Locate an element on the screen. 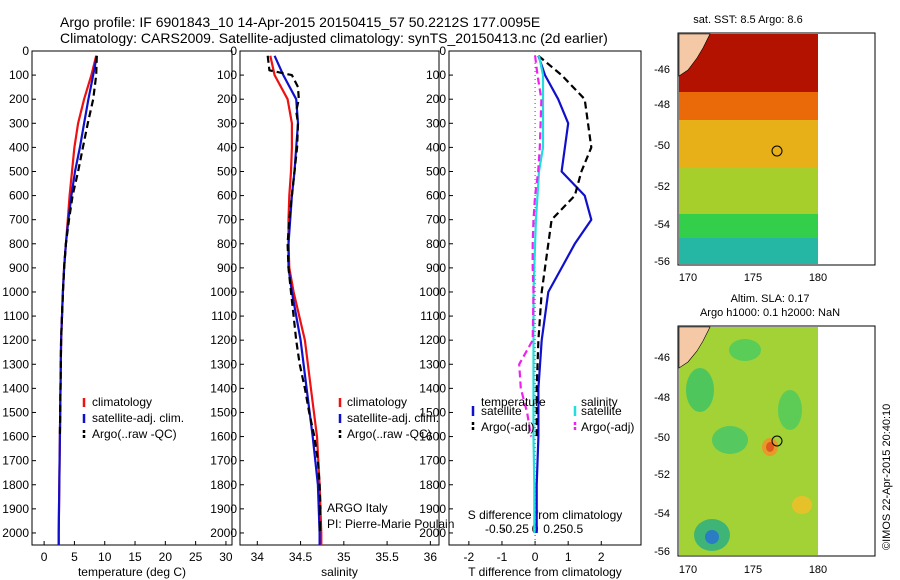  y-tick-label: 600 is located at coordinates (227, 196).